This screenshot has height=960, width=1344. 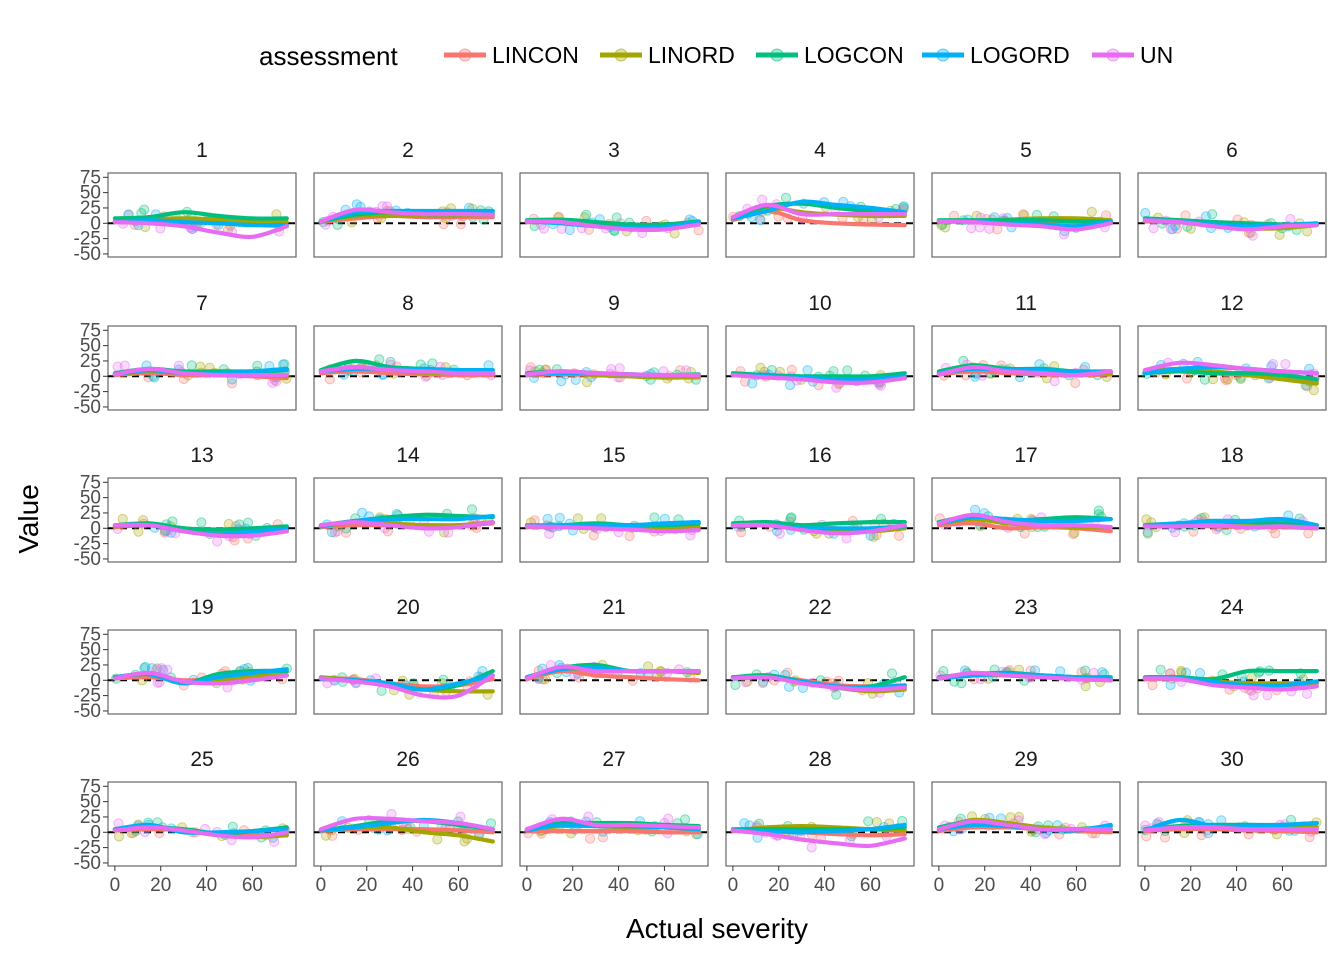 I want to click on legend-title: assessment, so click(x=328, y=56).